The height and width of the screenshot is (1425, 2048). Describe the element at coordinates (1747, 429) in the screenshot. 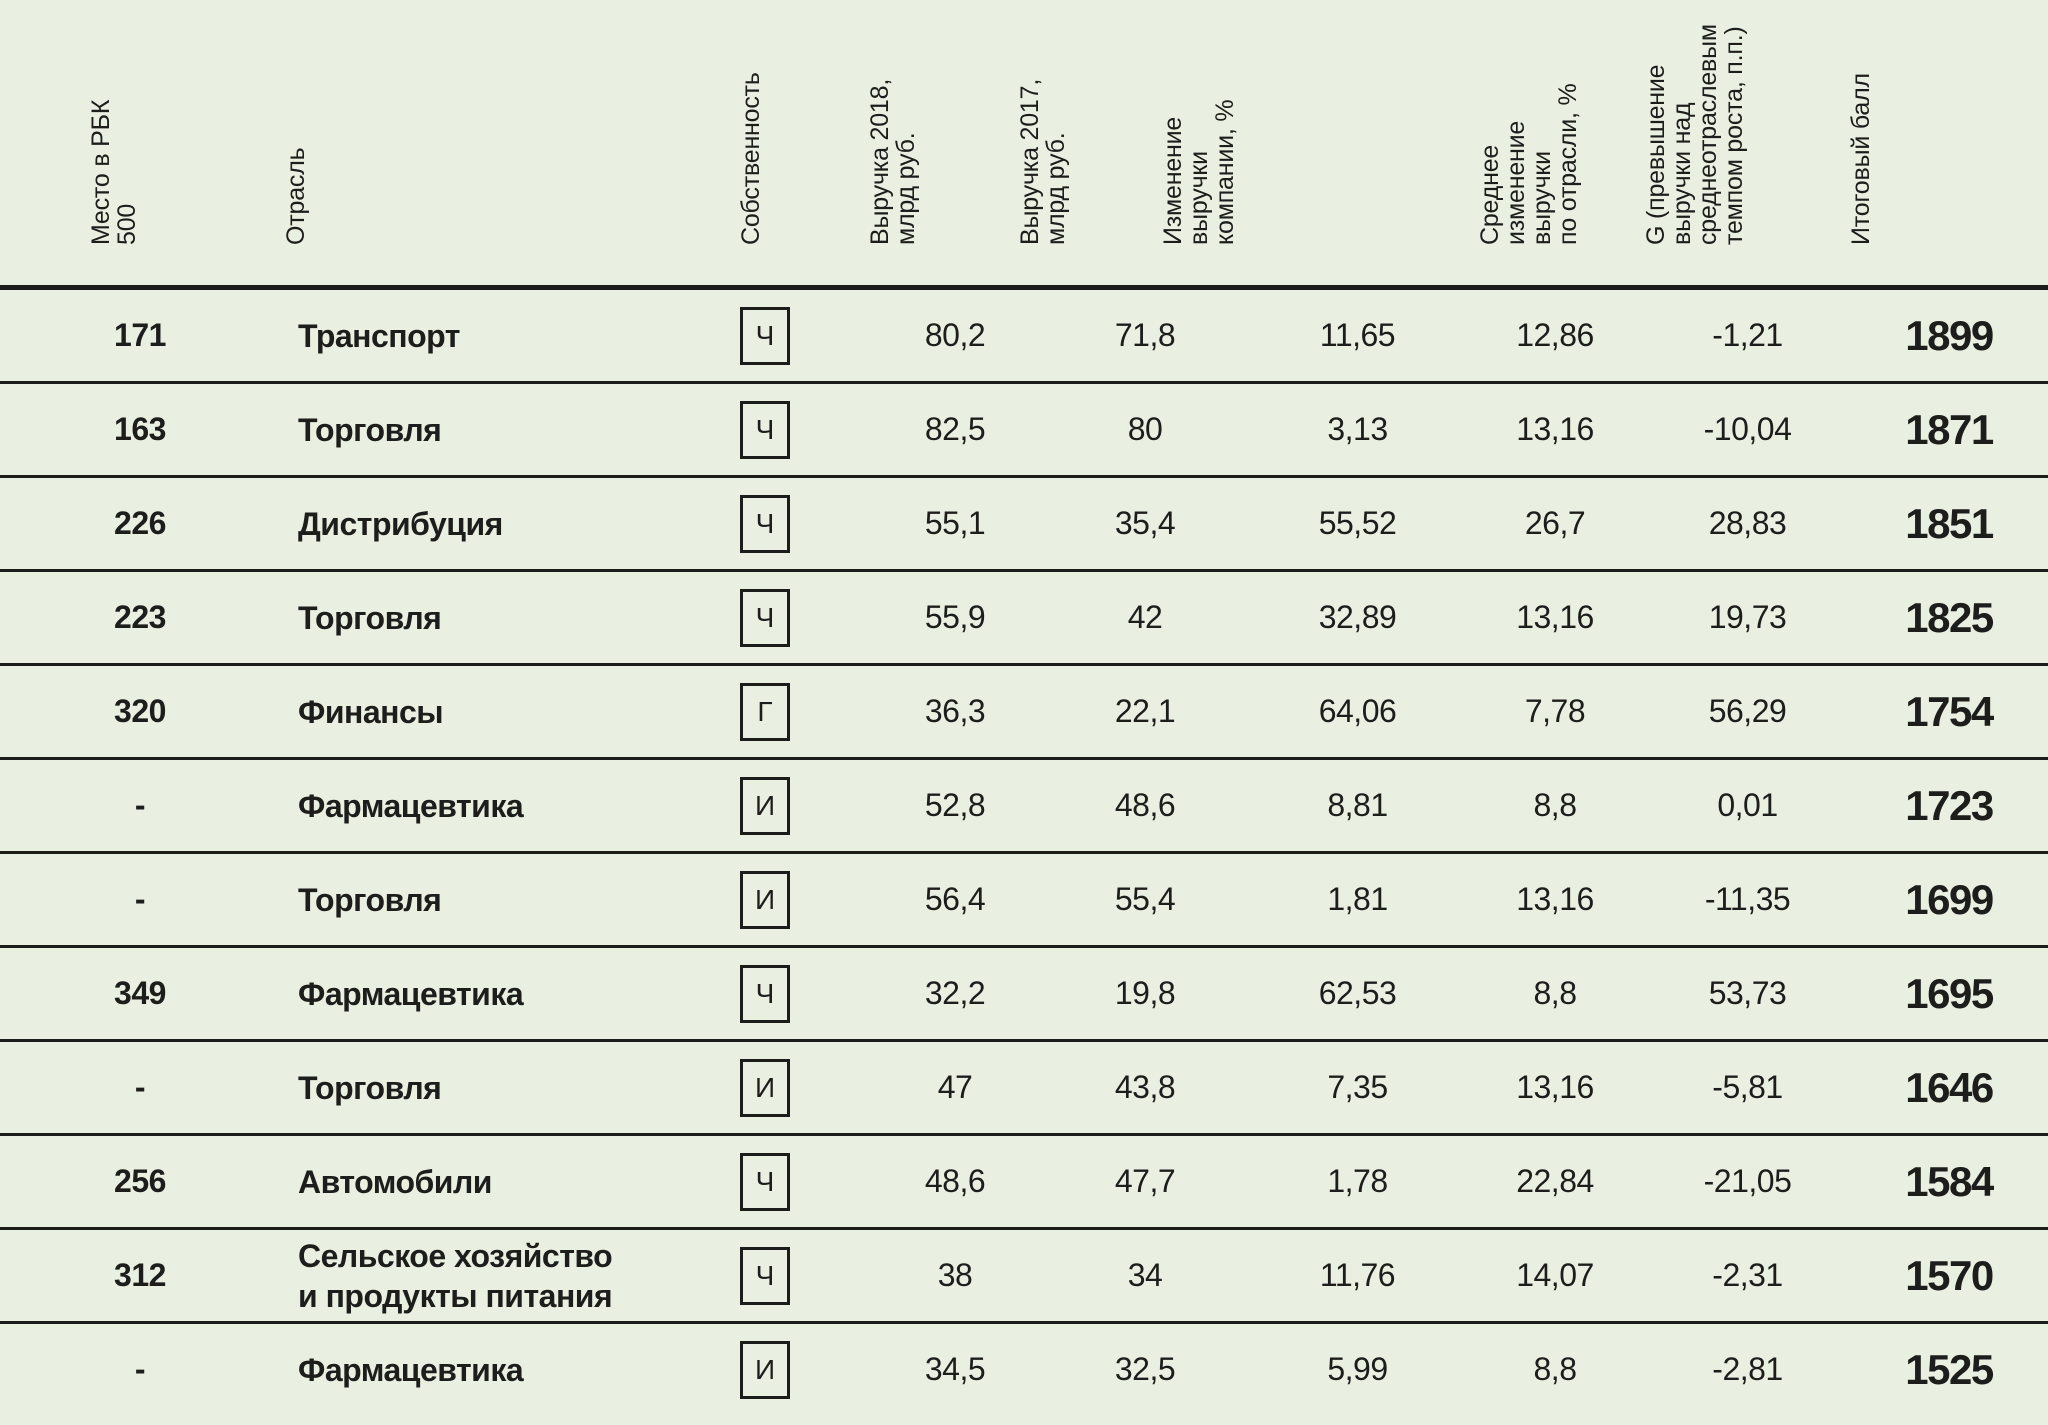

I see `g-value-cell: -10,04` at that location.